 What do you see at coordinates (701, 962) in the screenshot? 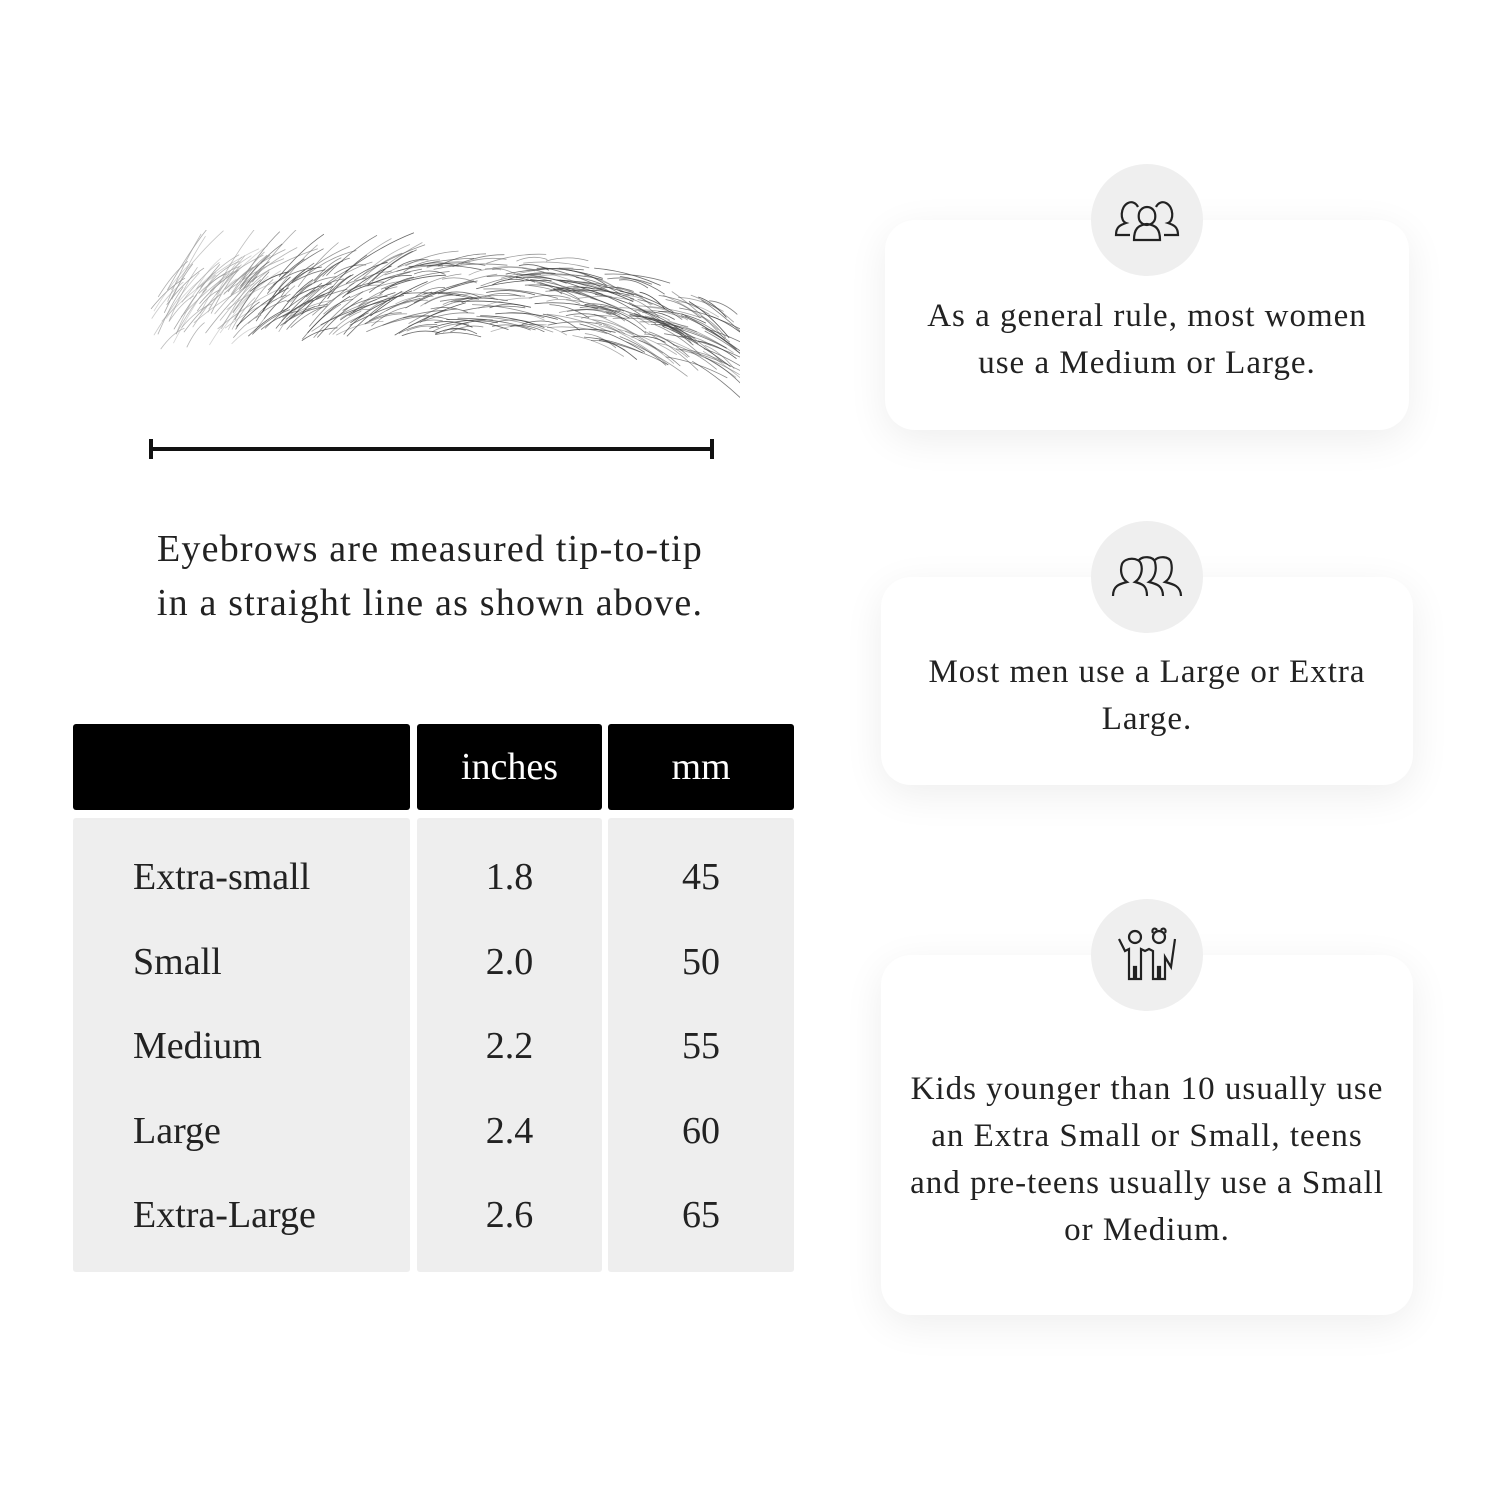
I see `mm-value: 50` at bounding box center [701, 962].